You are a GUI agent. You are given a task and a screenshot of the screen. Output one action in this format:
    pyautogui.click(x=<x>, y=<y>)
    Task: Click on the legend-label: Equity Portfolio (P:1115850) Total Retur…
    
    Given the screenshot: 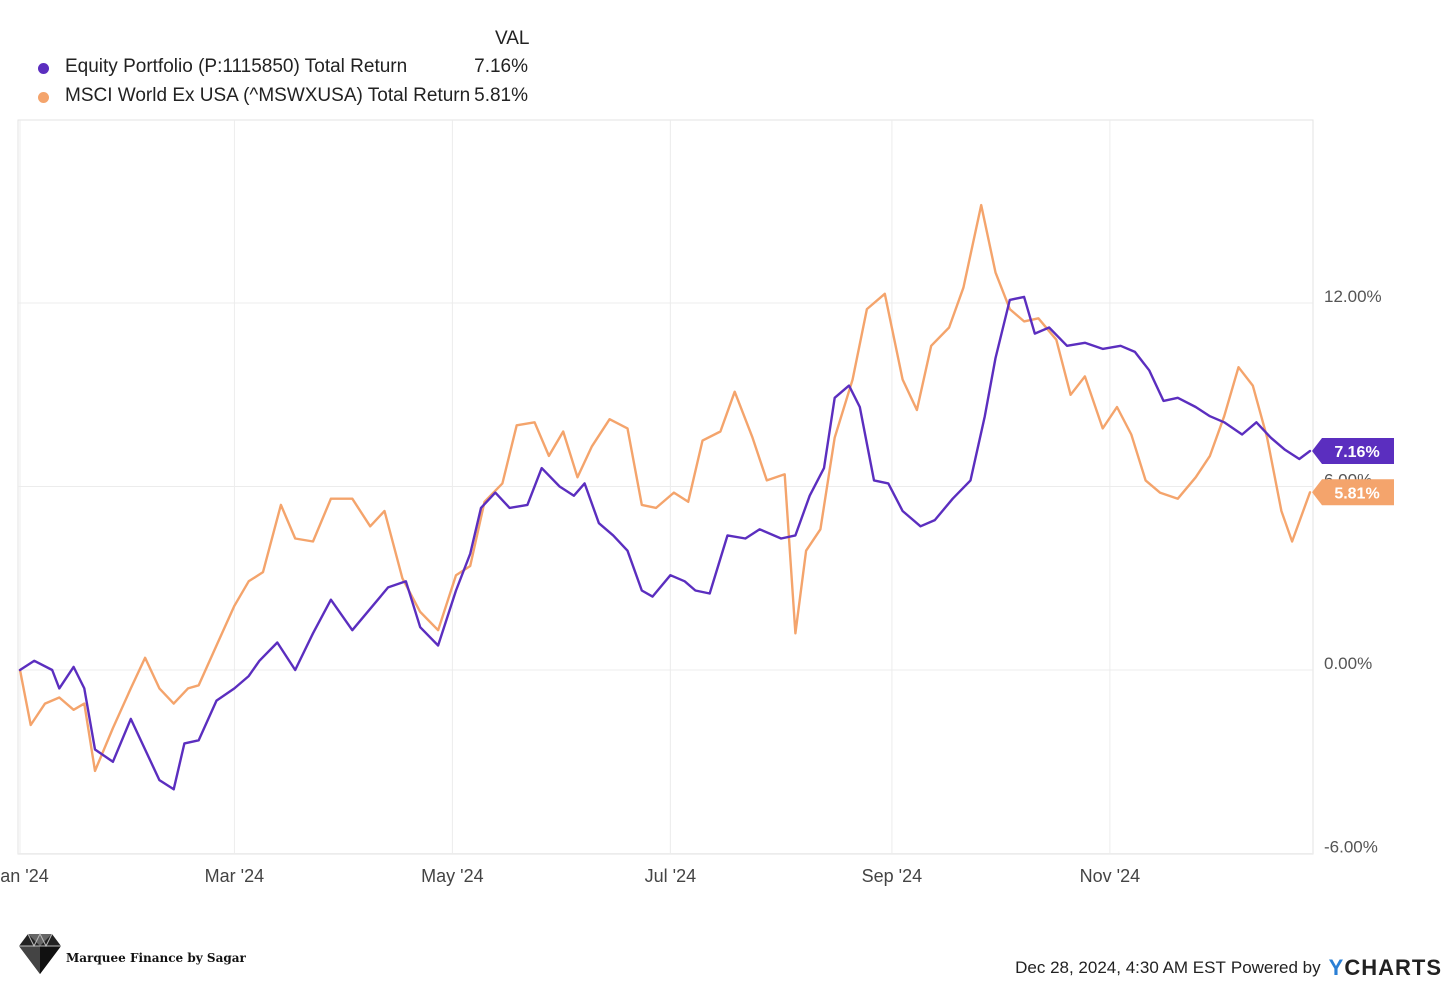 What is the action you would take?
    pyautogui.click(x=236, y=66)
    